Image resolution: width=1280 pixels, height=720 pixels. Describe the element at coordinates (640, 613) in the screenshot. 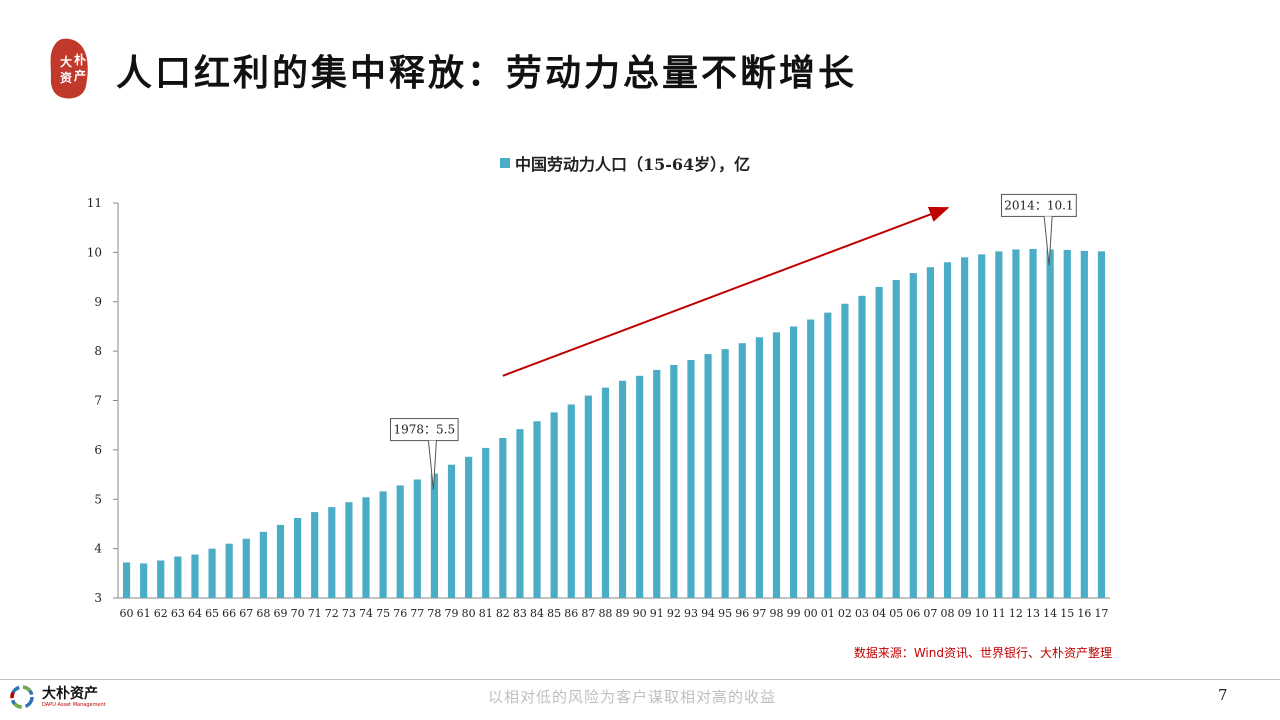

I see `x-tick-label: 90` at that location.